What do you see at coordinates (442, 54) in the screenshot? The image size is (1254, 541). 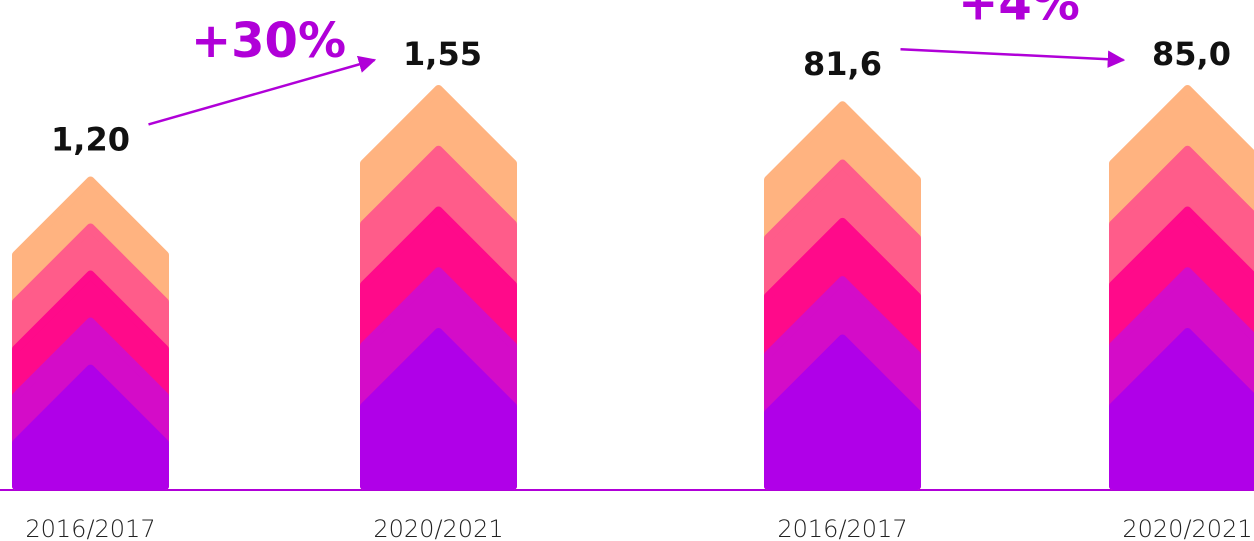 I see `value-label: 1,55` at bounding box center [442, 54].